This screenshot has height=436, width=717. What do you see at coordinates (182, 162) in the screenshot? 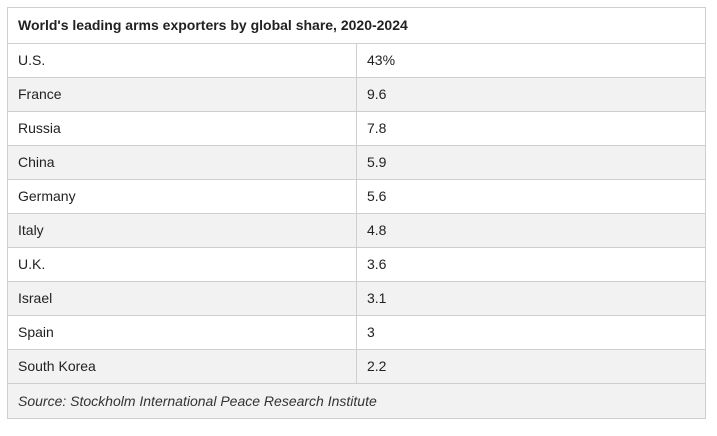
I see `country-cell: China` at bounding box center [182, 162].